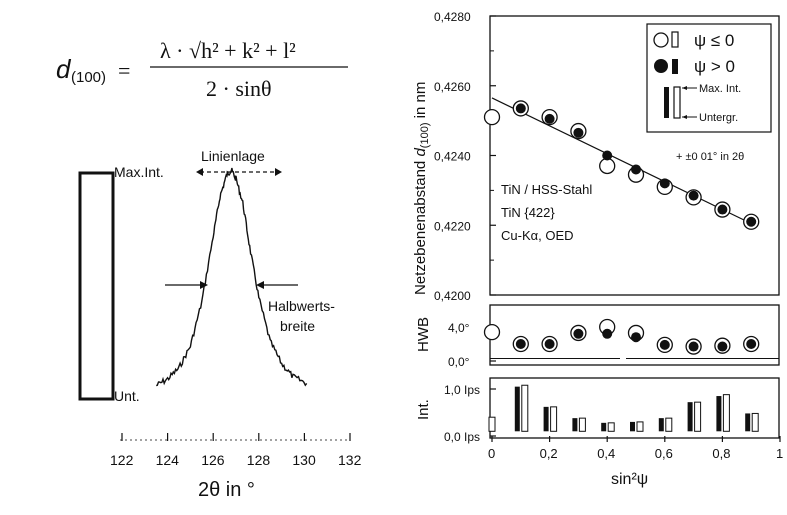  Describe the element at coordinates (124, 70) in the screenshot. I see `formula-equals: =` at that location.